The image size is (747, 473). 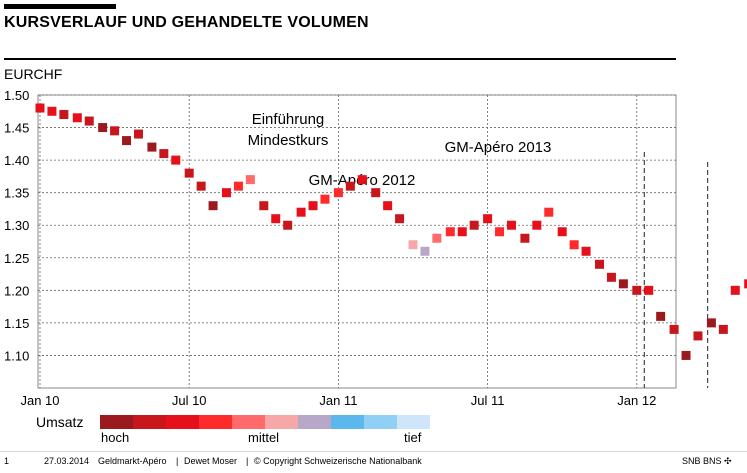 I want to click on footer-copyright: © Copyright Schweizerische Nationalbank, so click(x=338, y=461).